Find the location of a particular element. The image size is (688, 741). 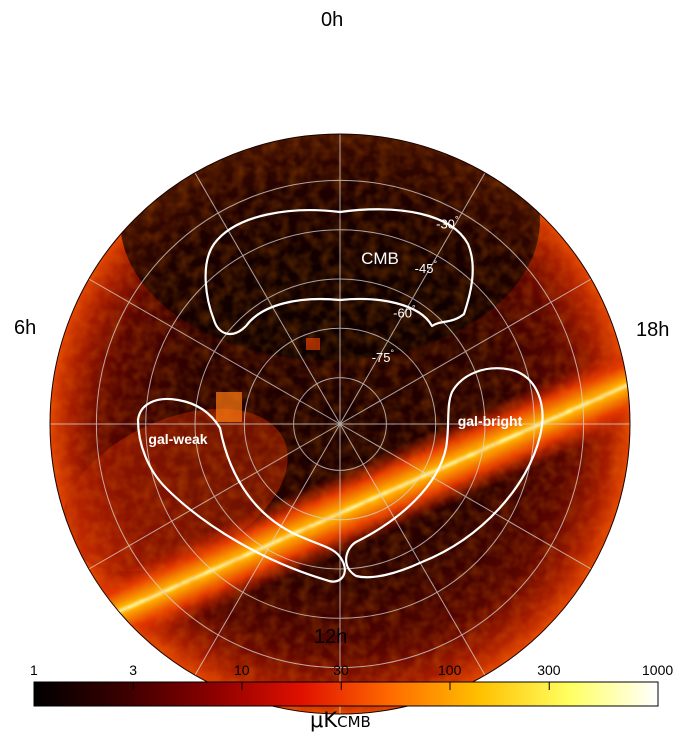

cmb-region-outline is located at coordinates (339, 272).